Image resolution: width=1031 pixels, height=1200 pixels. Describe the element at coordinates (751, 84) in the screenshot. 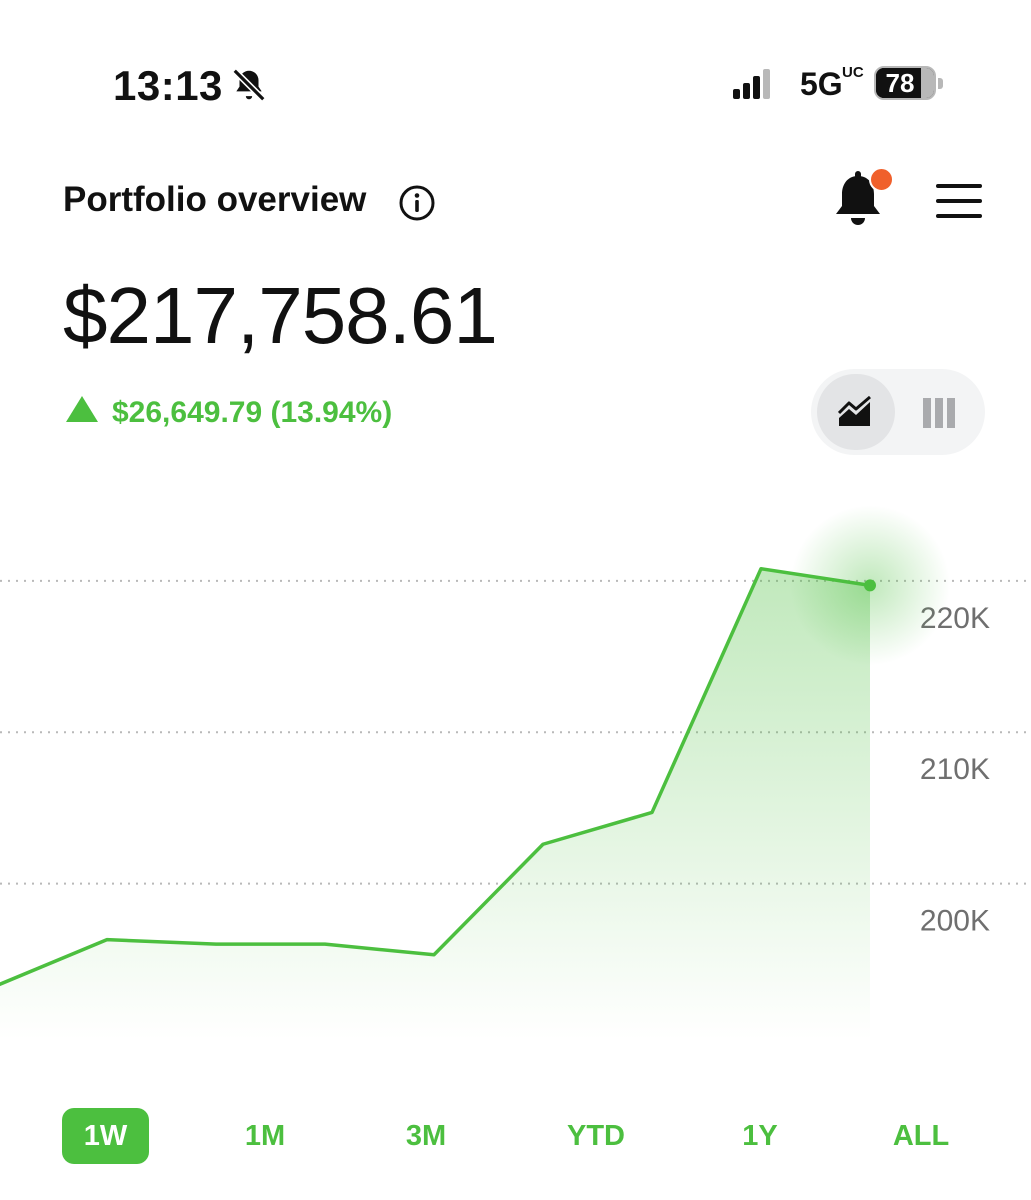

I see `signal-icon` at that location.